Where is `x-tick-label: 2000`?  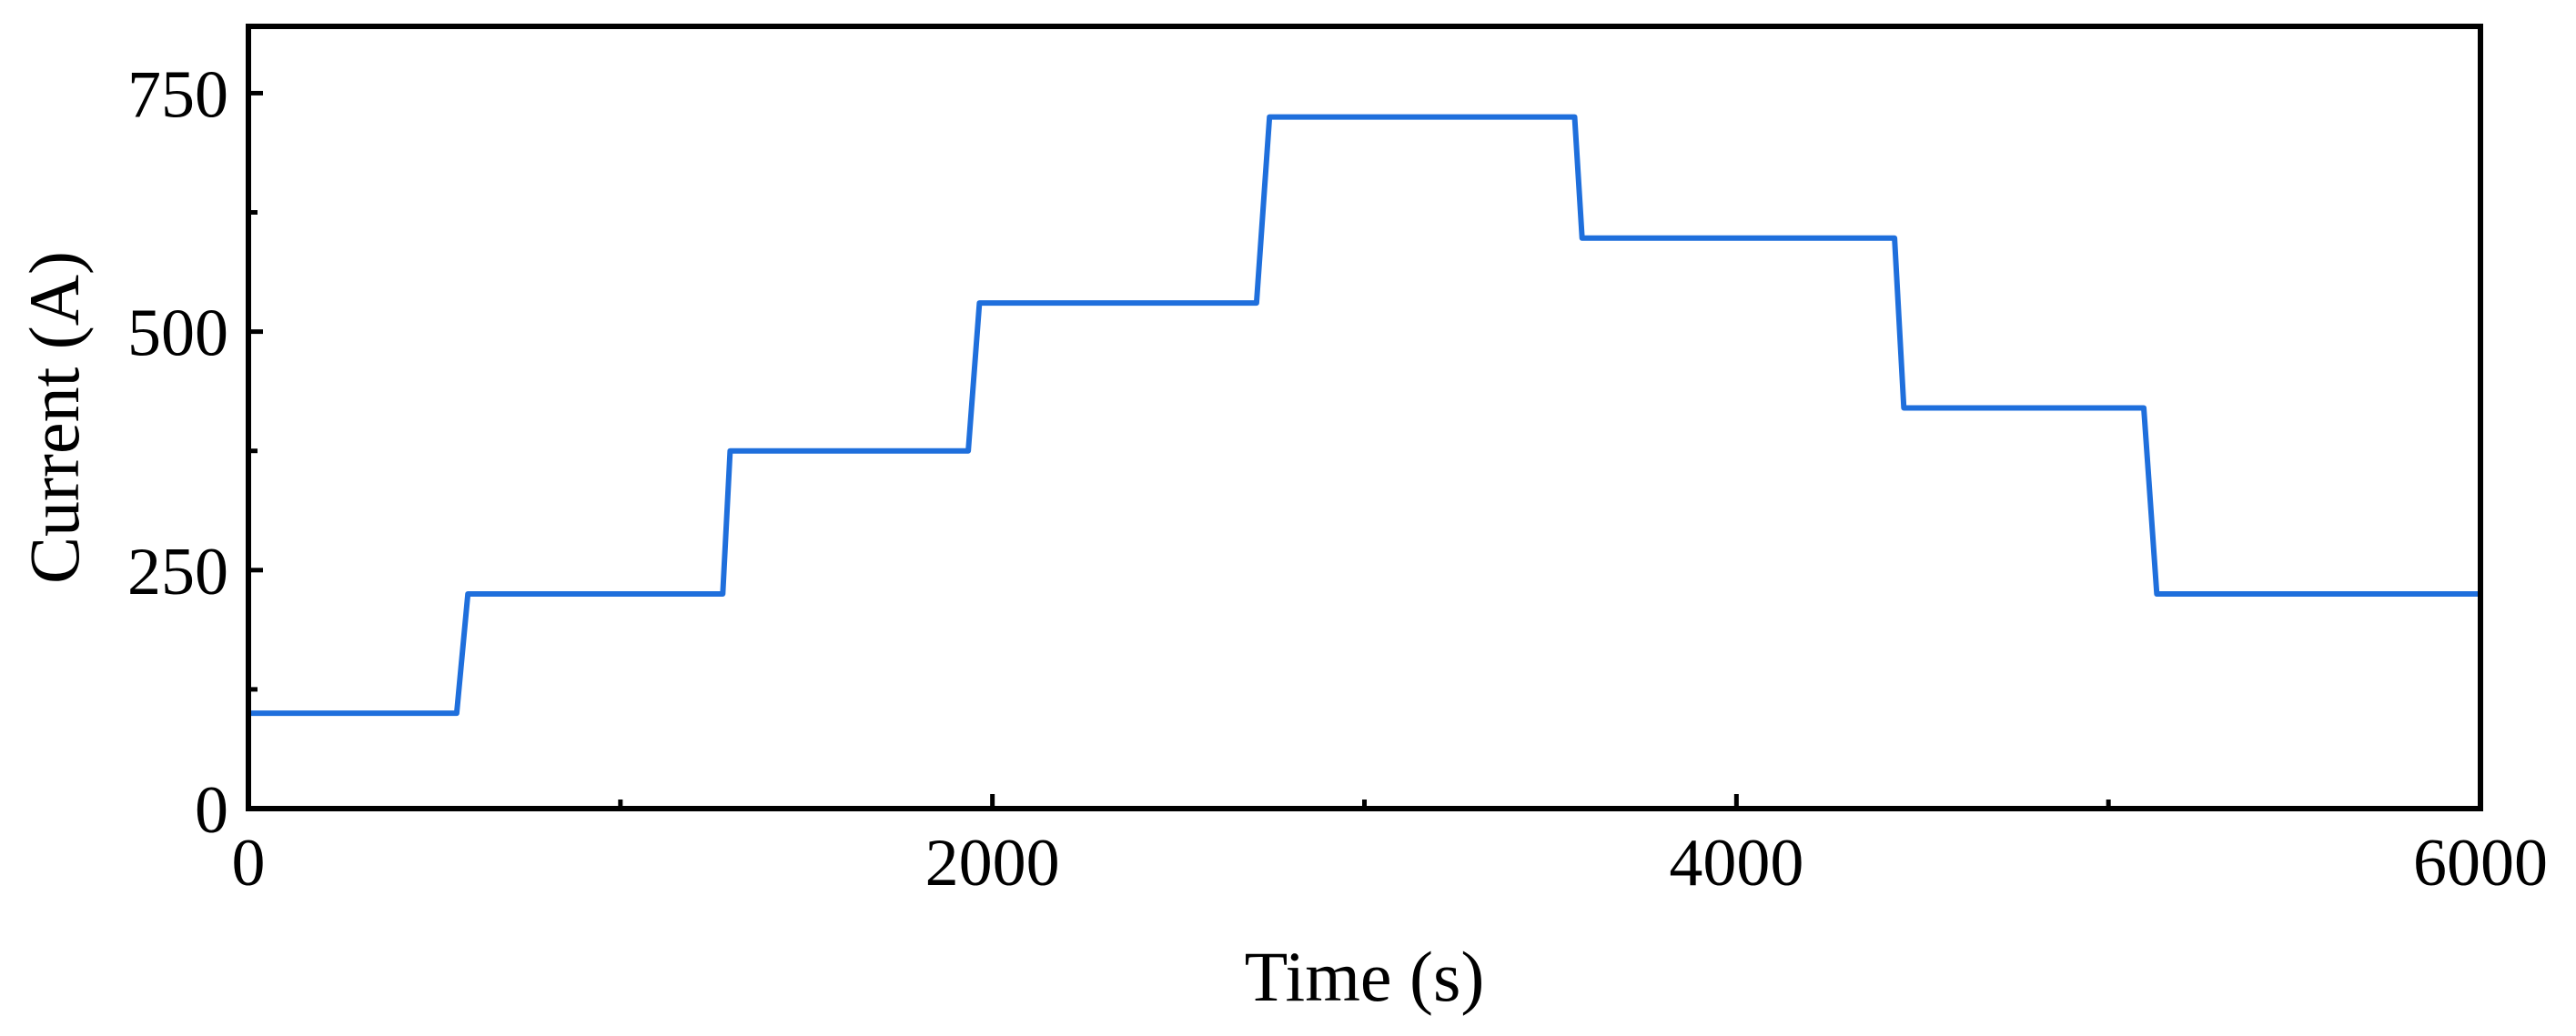
x-tick-label: 2000 is located at coordinates (992, 863).